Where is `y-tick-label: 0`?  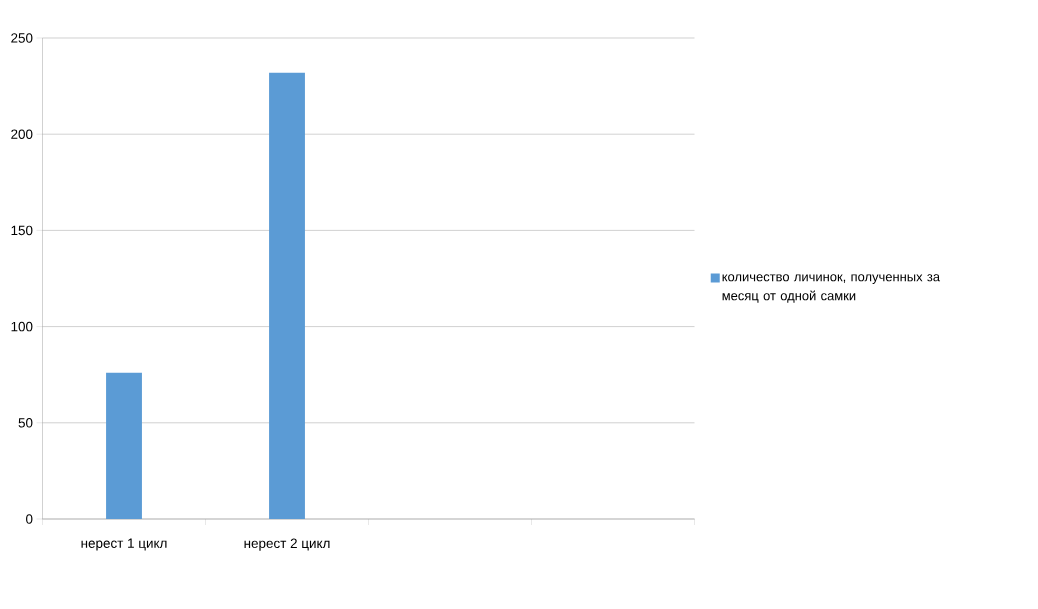 y-tick-label: 0 is located at coordinates (29, 519).